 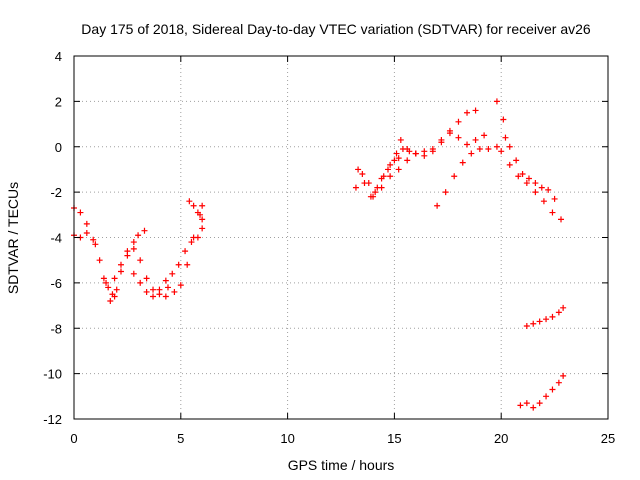 What do you see at coordinates (52, 419) in the screenshot?
I see `y-tick-label: -12` at bounding box center [52, 419].